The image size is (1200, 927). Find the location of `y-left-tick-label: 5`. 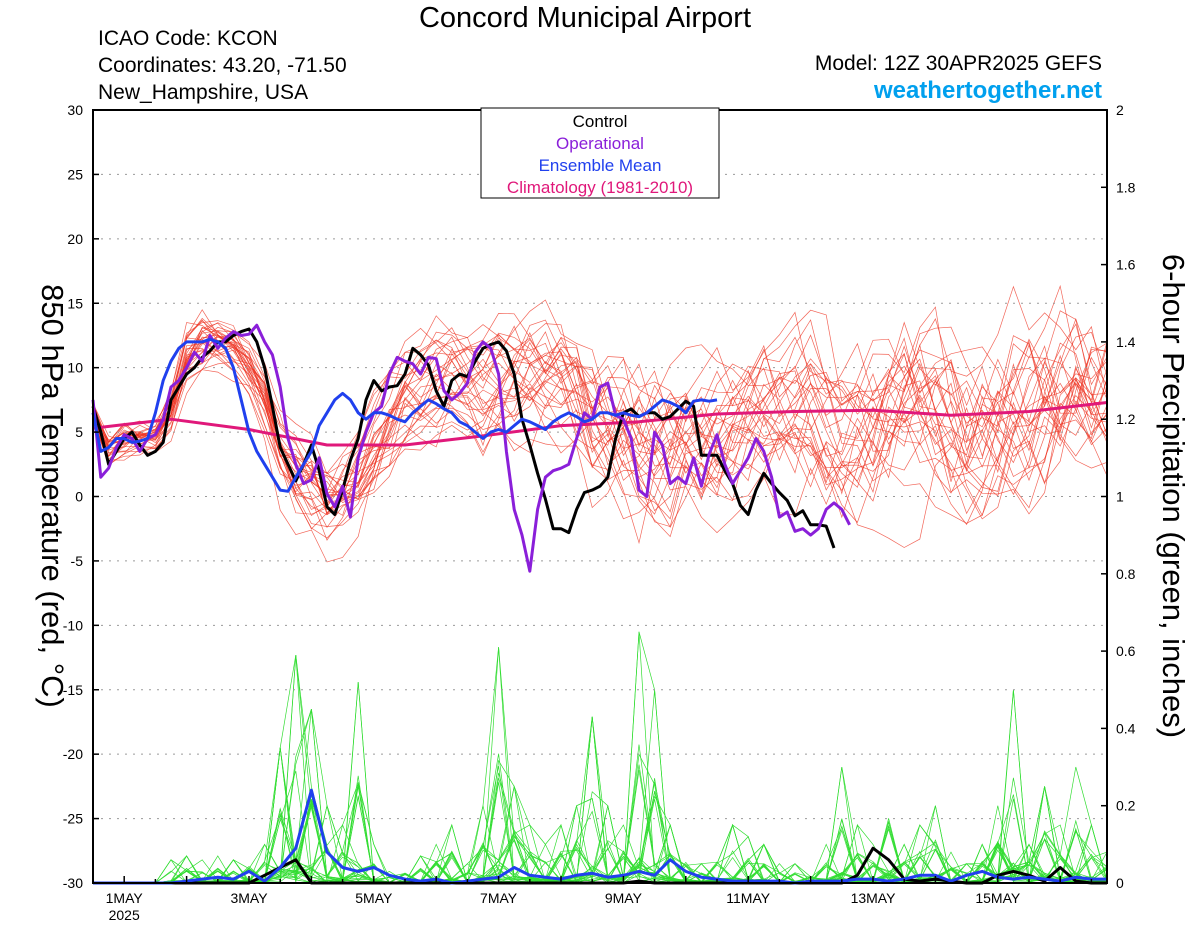

y-left-tick-label: 5 is located at coordinates (79, 432).